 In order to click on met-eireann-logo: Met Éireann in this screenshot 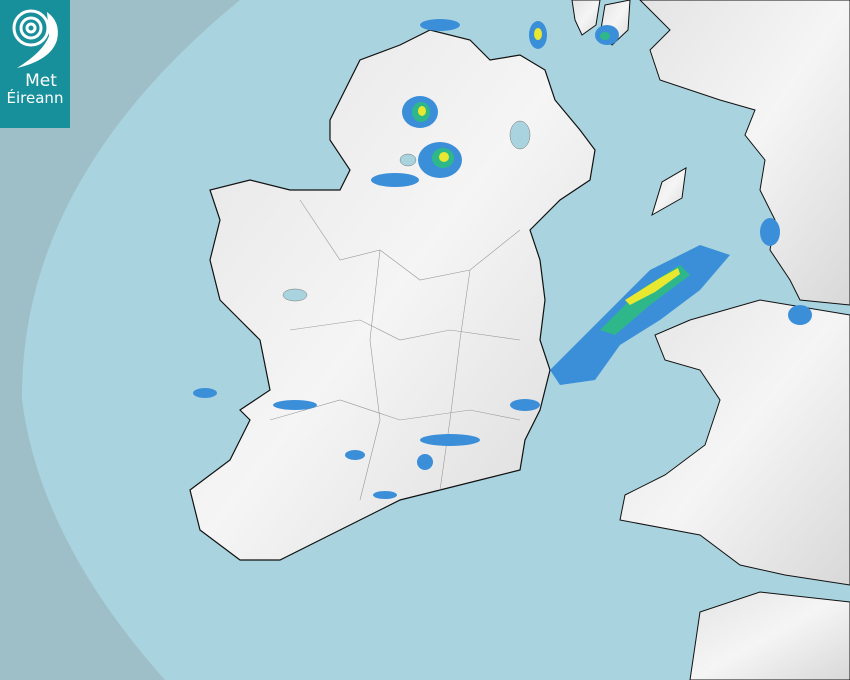, I will do `click(35, 64)`.